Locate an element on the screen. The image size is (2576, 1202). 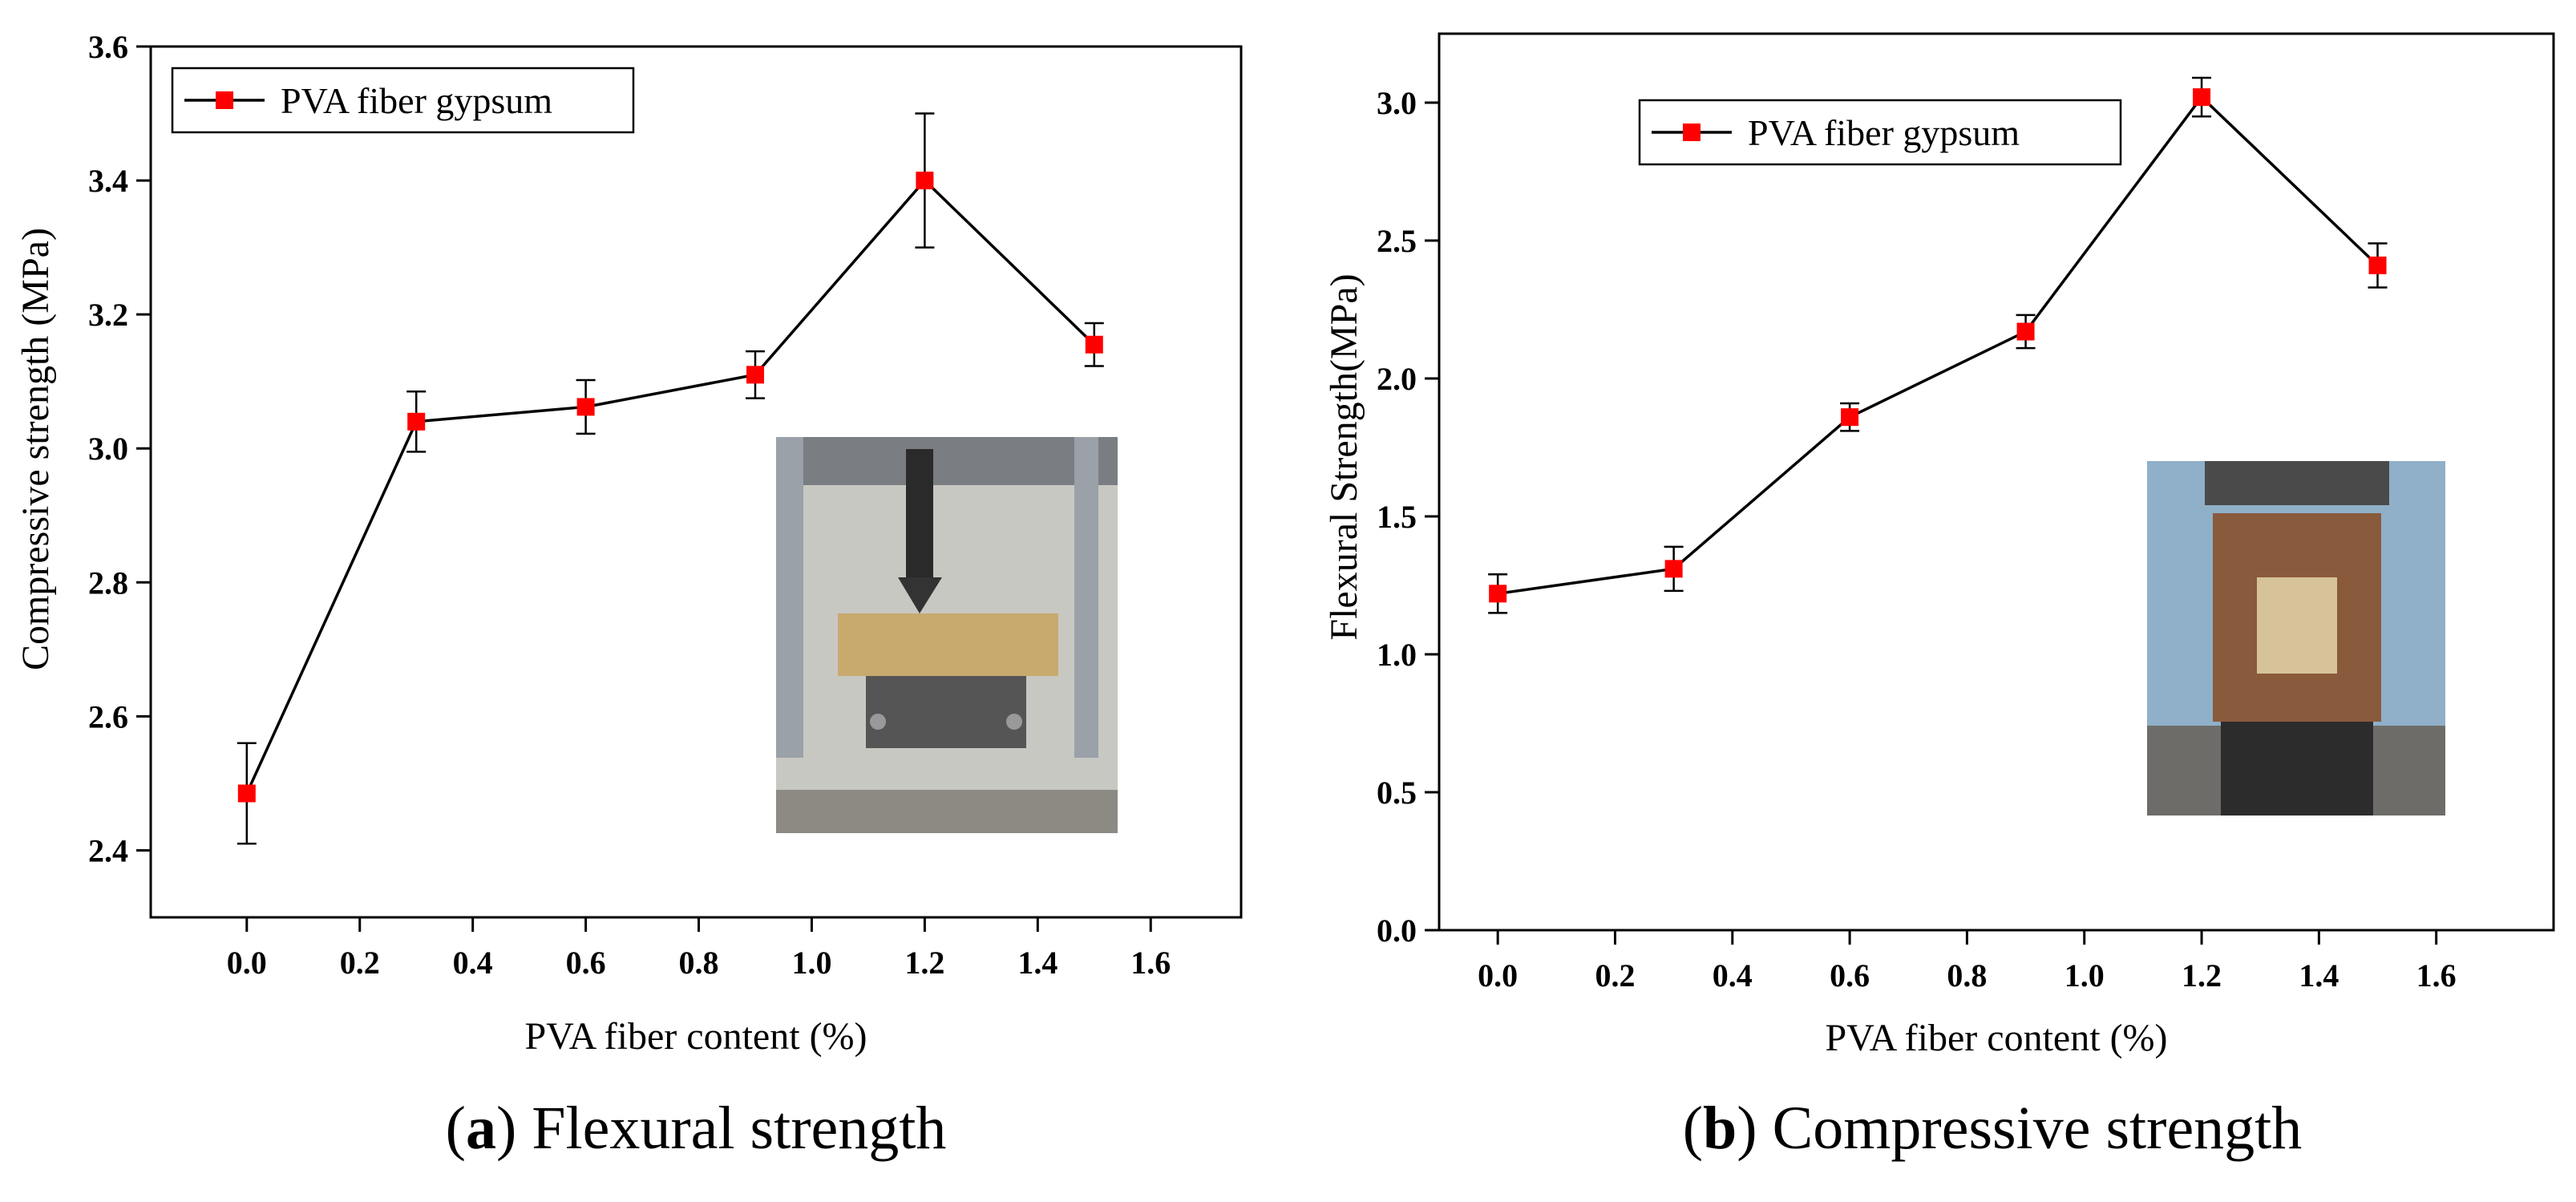
y-tick-label: 1.0 is located at coordinates (1397, 655).